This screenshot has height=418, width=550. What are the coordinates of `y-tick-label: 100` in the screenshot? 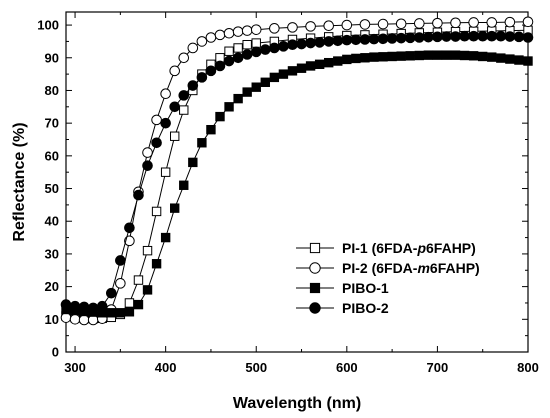 It's located at (48, 25).